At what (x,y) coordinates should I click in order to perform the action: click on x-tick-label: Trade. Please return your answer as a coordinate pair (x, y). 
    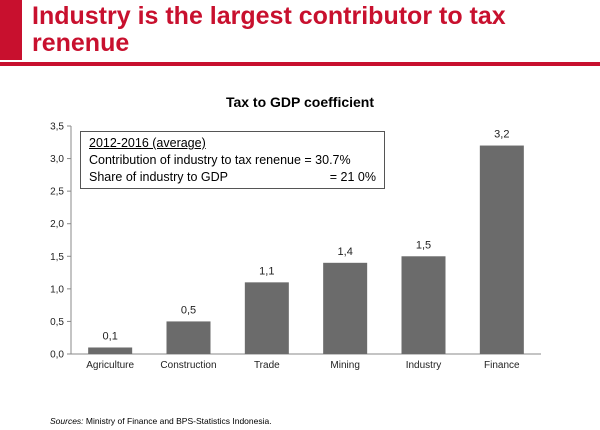
    Looking at the image, I should click on (267, 365).